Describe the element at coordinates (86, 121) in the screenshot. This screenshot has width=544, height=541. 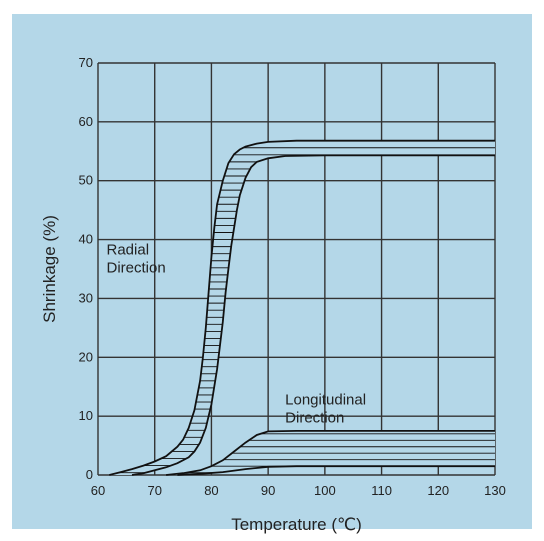
I see `y-tick-label: 60` at that location.